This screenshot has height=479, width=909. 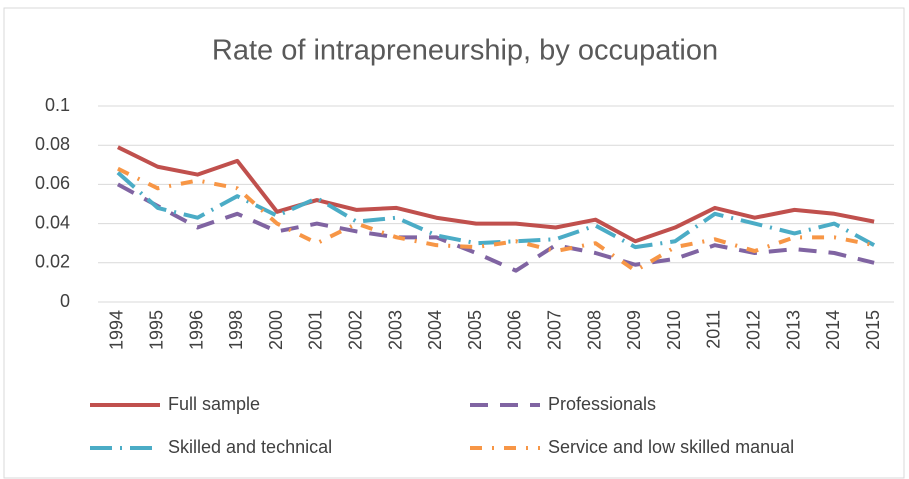 I want to click on y-tick-label: 0.04, so click(x=52, y=222).